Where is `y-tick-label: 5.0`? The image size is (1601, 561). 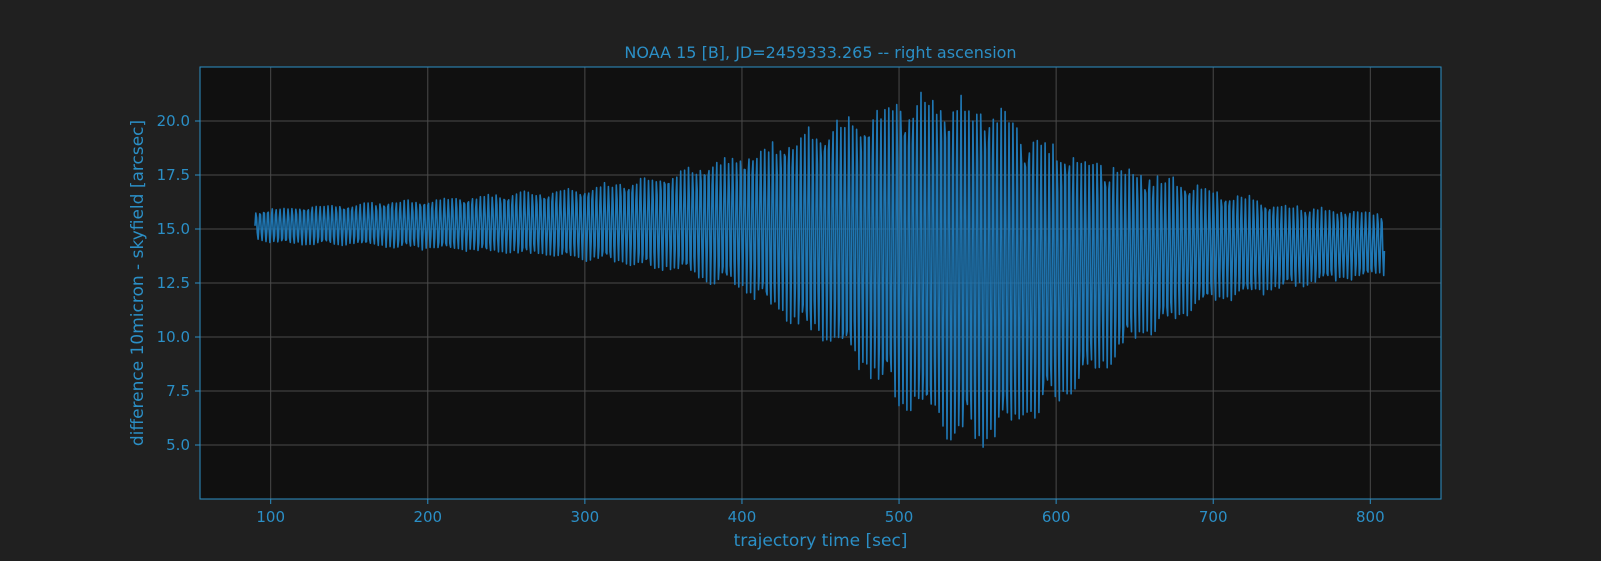 y-tick-label: 5.0 is located at coordinates (178, 445).